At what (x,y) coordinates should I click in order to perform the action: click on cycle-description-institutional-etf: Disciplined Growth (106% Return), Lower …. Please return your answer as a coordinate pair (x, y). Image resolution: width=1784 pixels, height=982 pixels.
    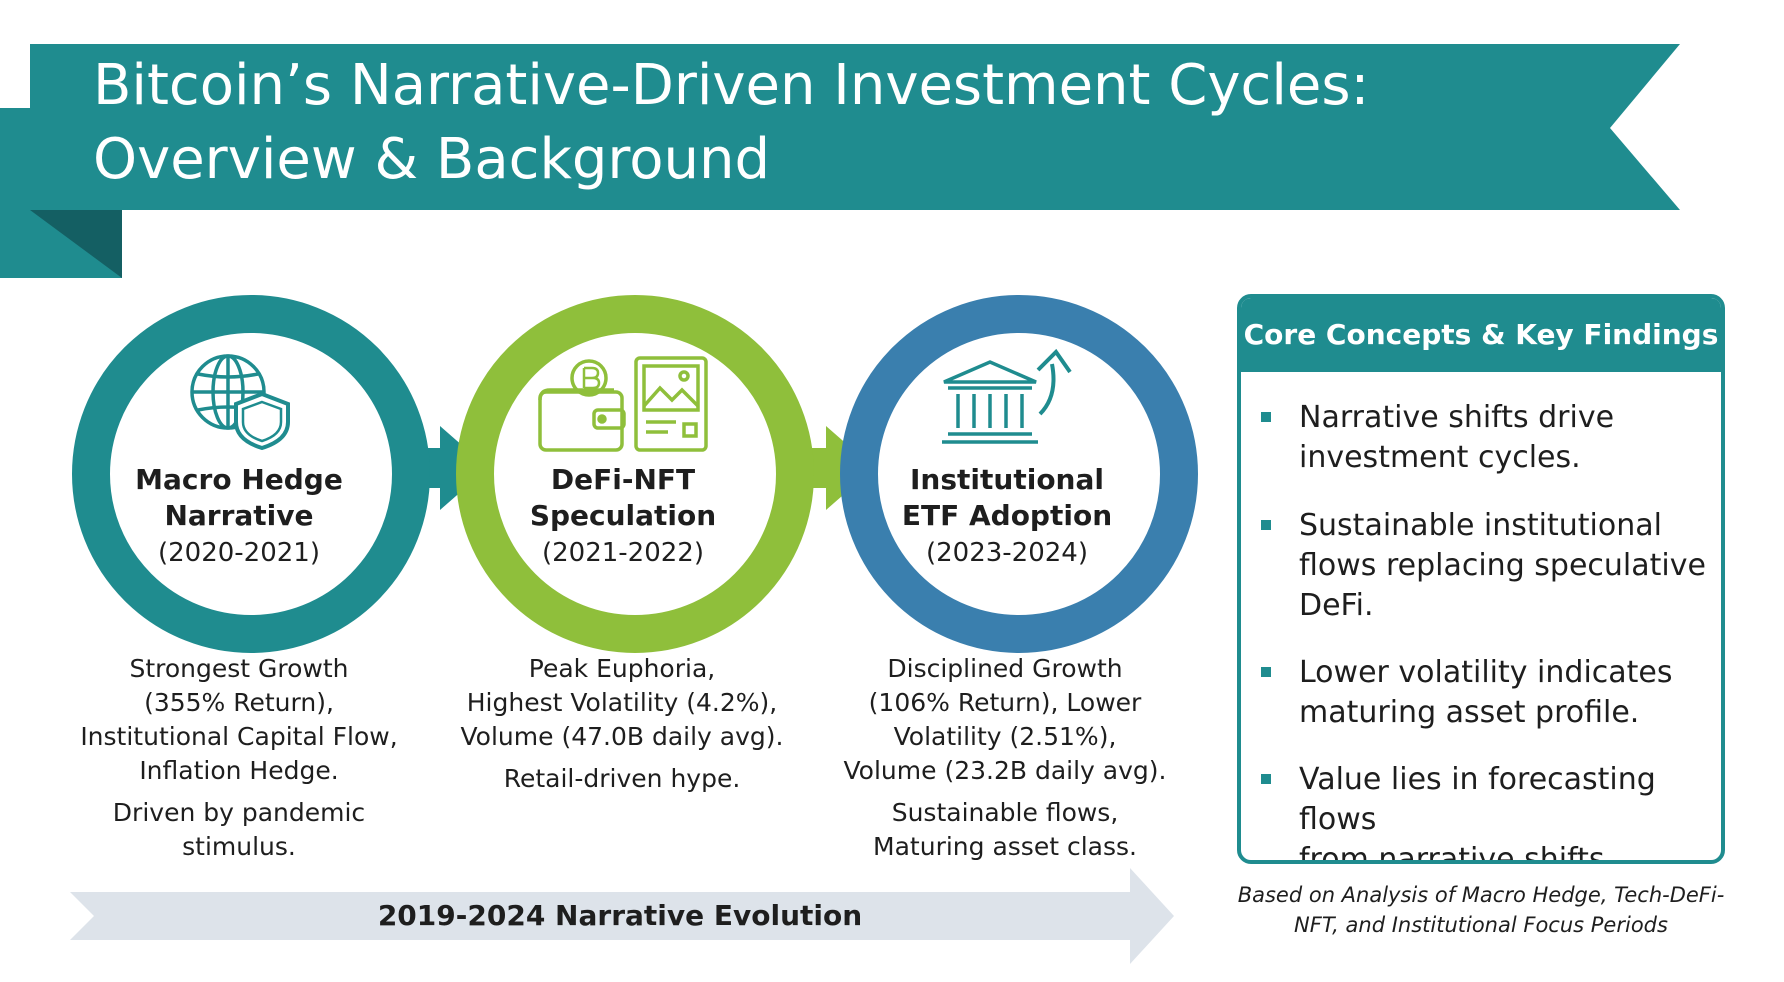
    Looking at the image, I should click on (1005, 758).